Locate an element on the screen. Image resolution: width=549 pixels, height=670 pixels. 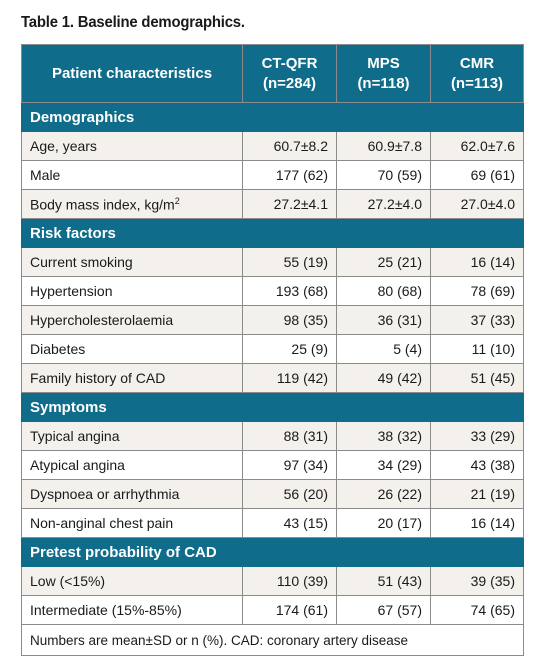
section-title: Demographics is located at coordinates (272, 117).